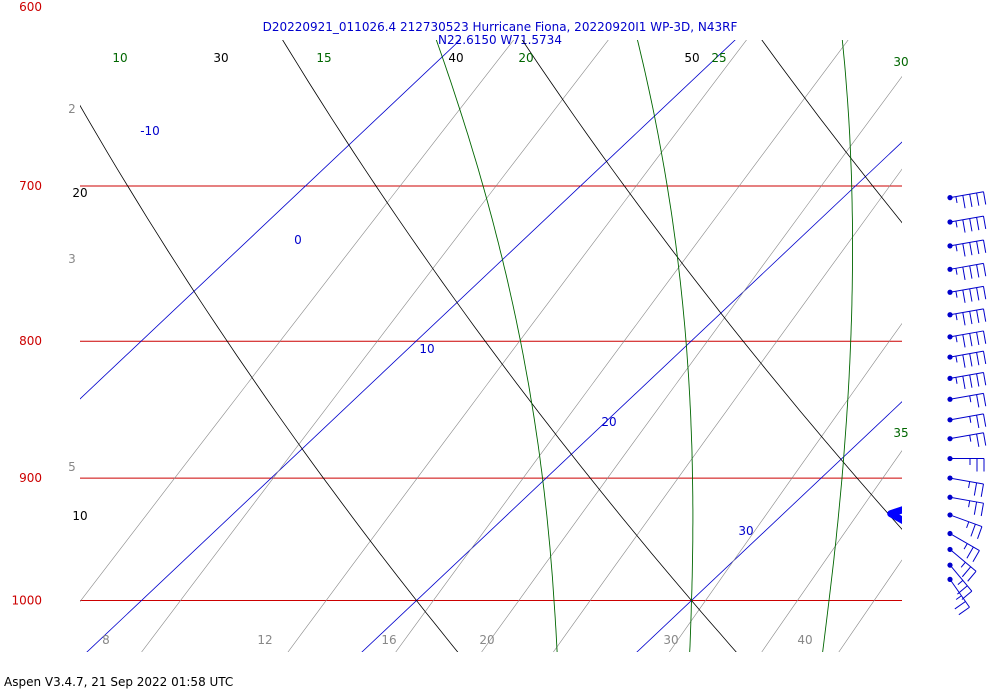 The image size is (1000, 700). What do you see at coordinates (525, 58) in the screenshot?
I see `moist-adiabat-label: 20` at bounding box center [525, 58].